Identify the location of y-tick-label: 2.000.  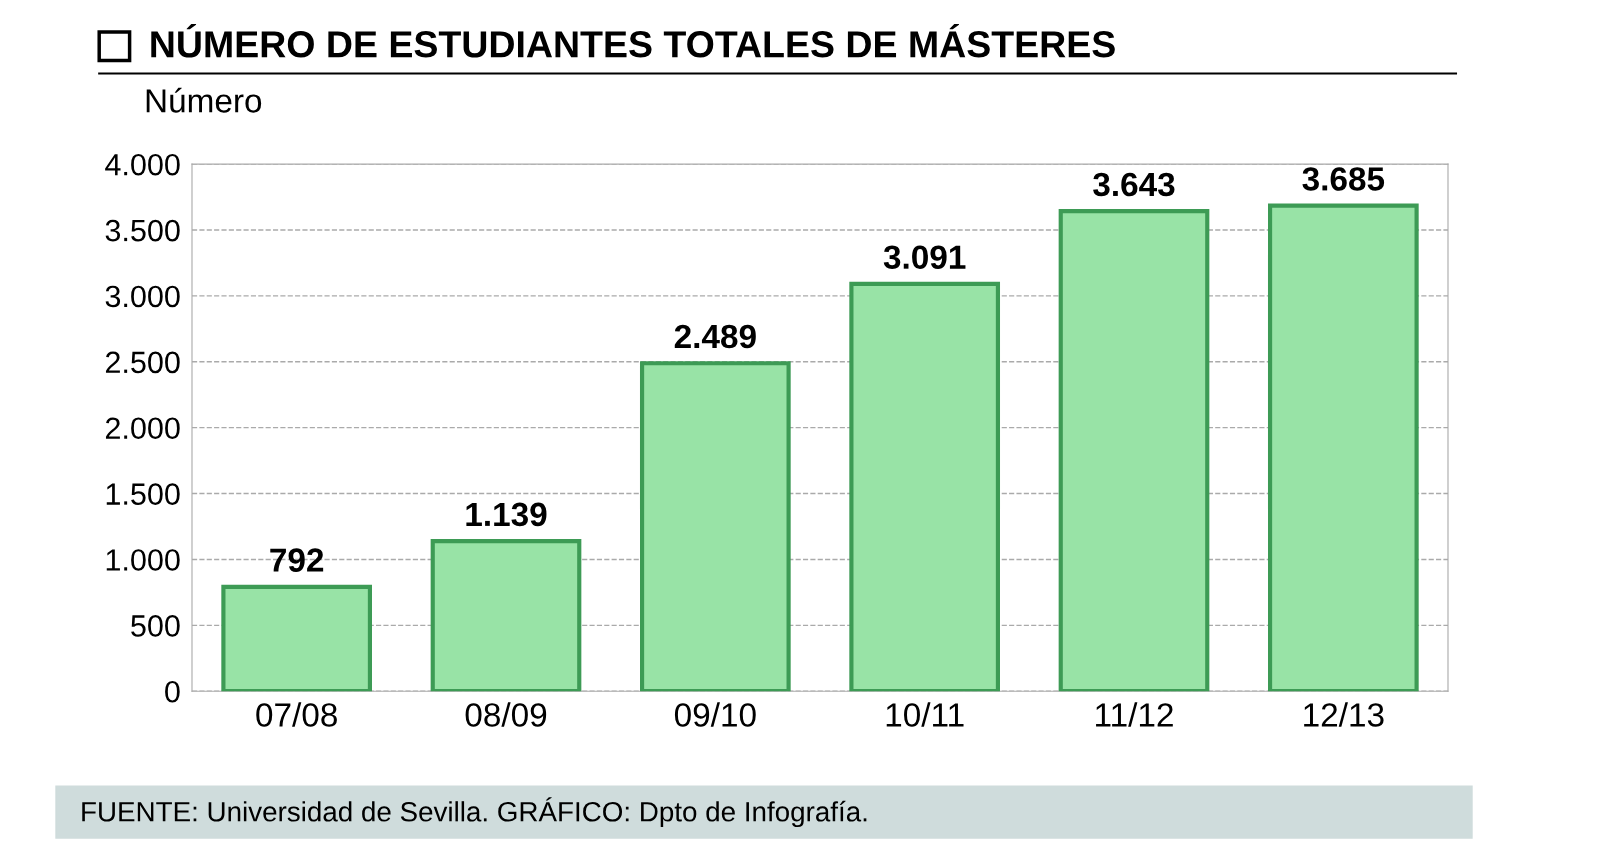
(142, 428).